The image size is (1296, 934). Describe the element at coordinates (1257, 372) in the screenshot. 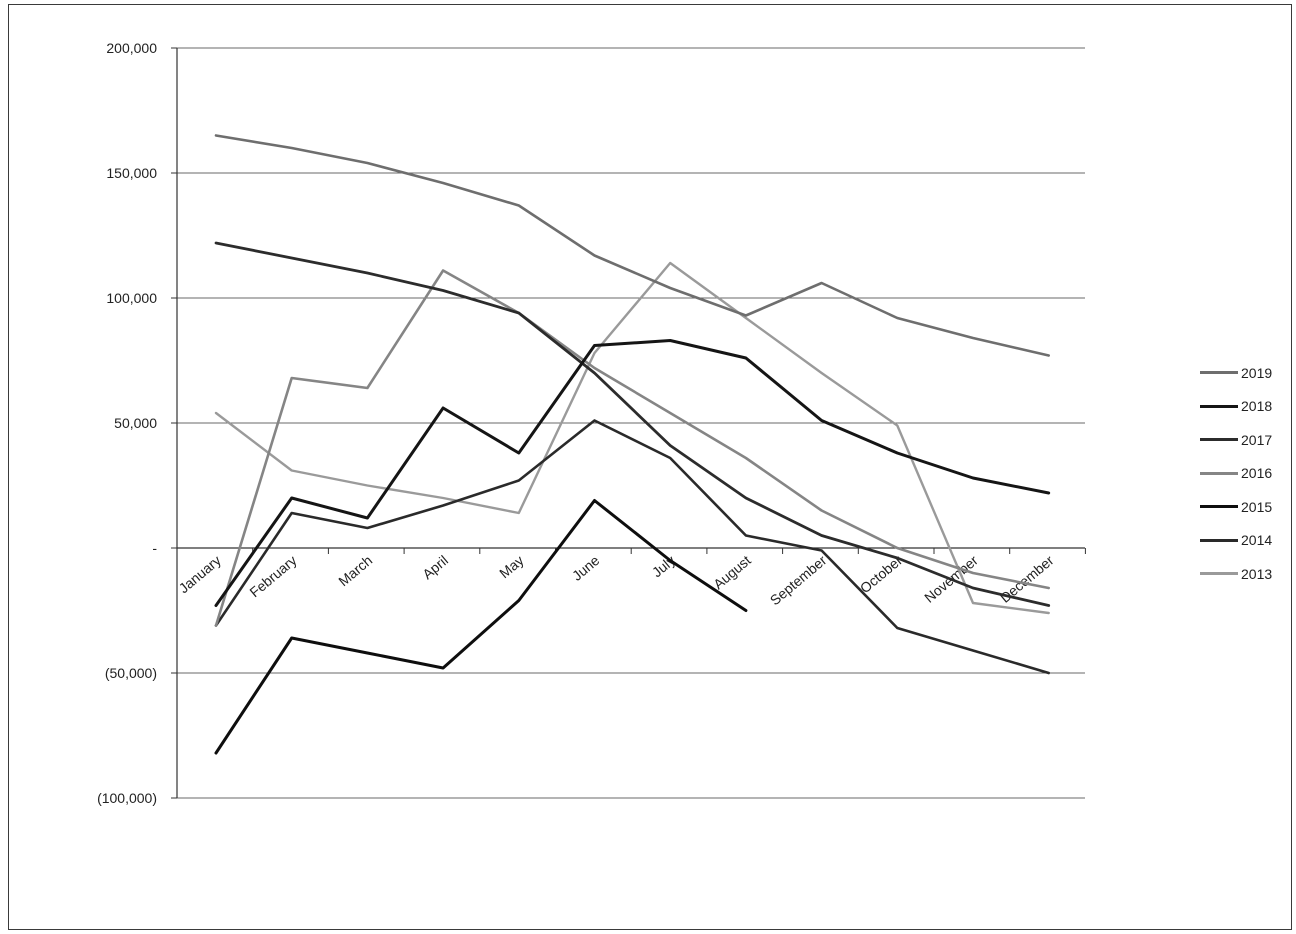

I see `legend-label: 2019` at that location.